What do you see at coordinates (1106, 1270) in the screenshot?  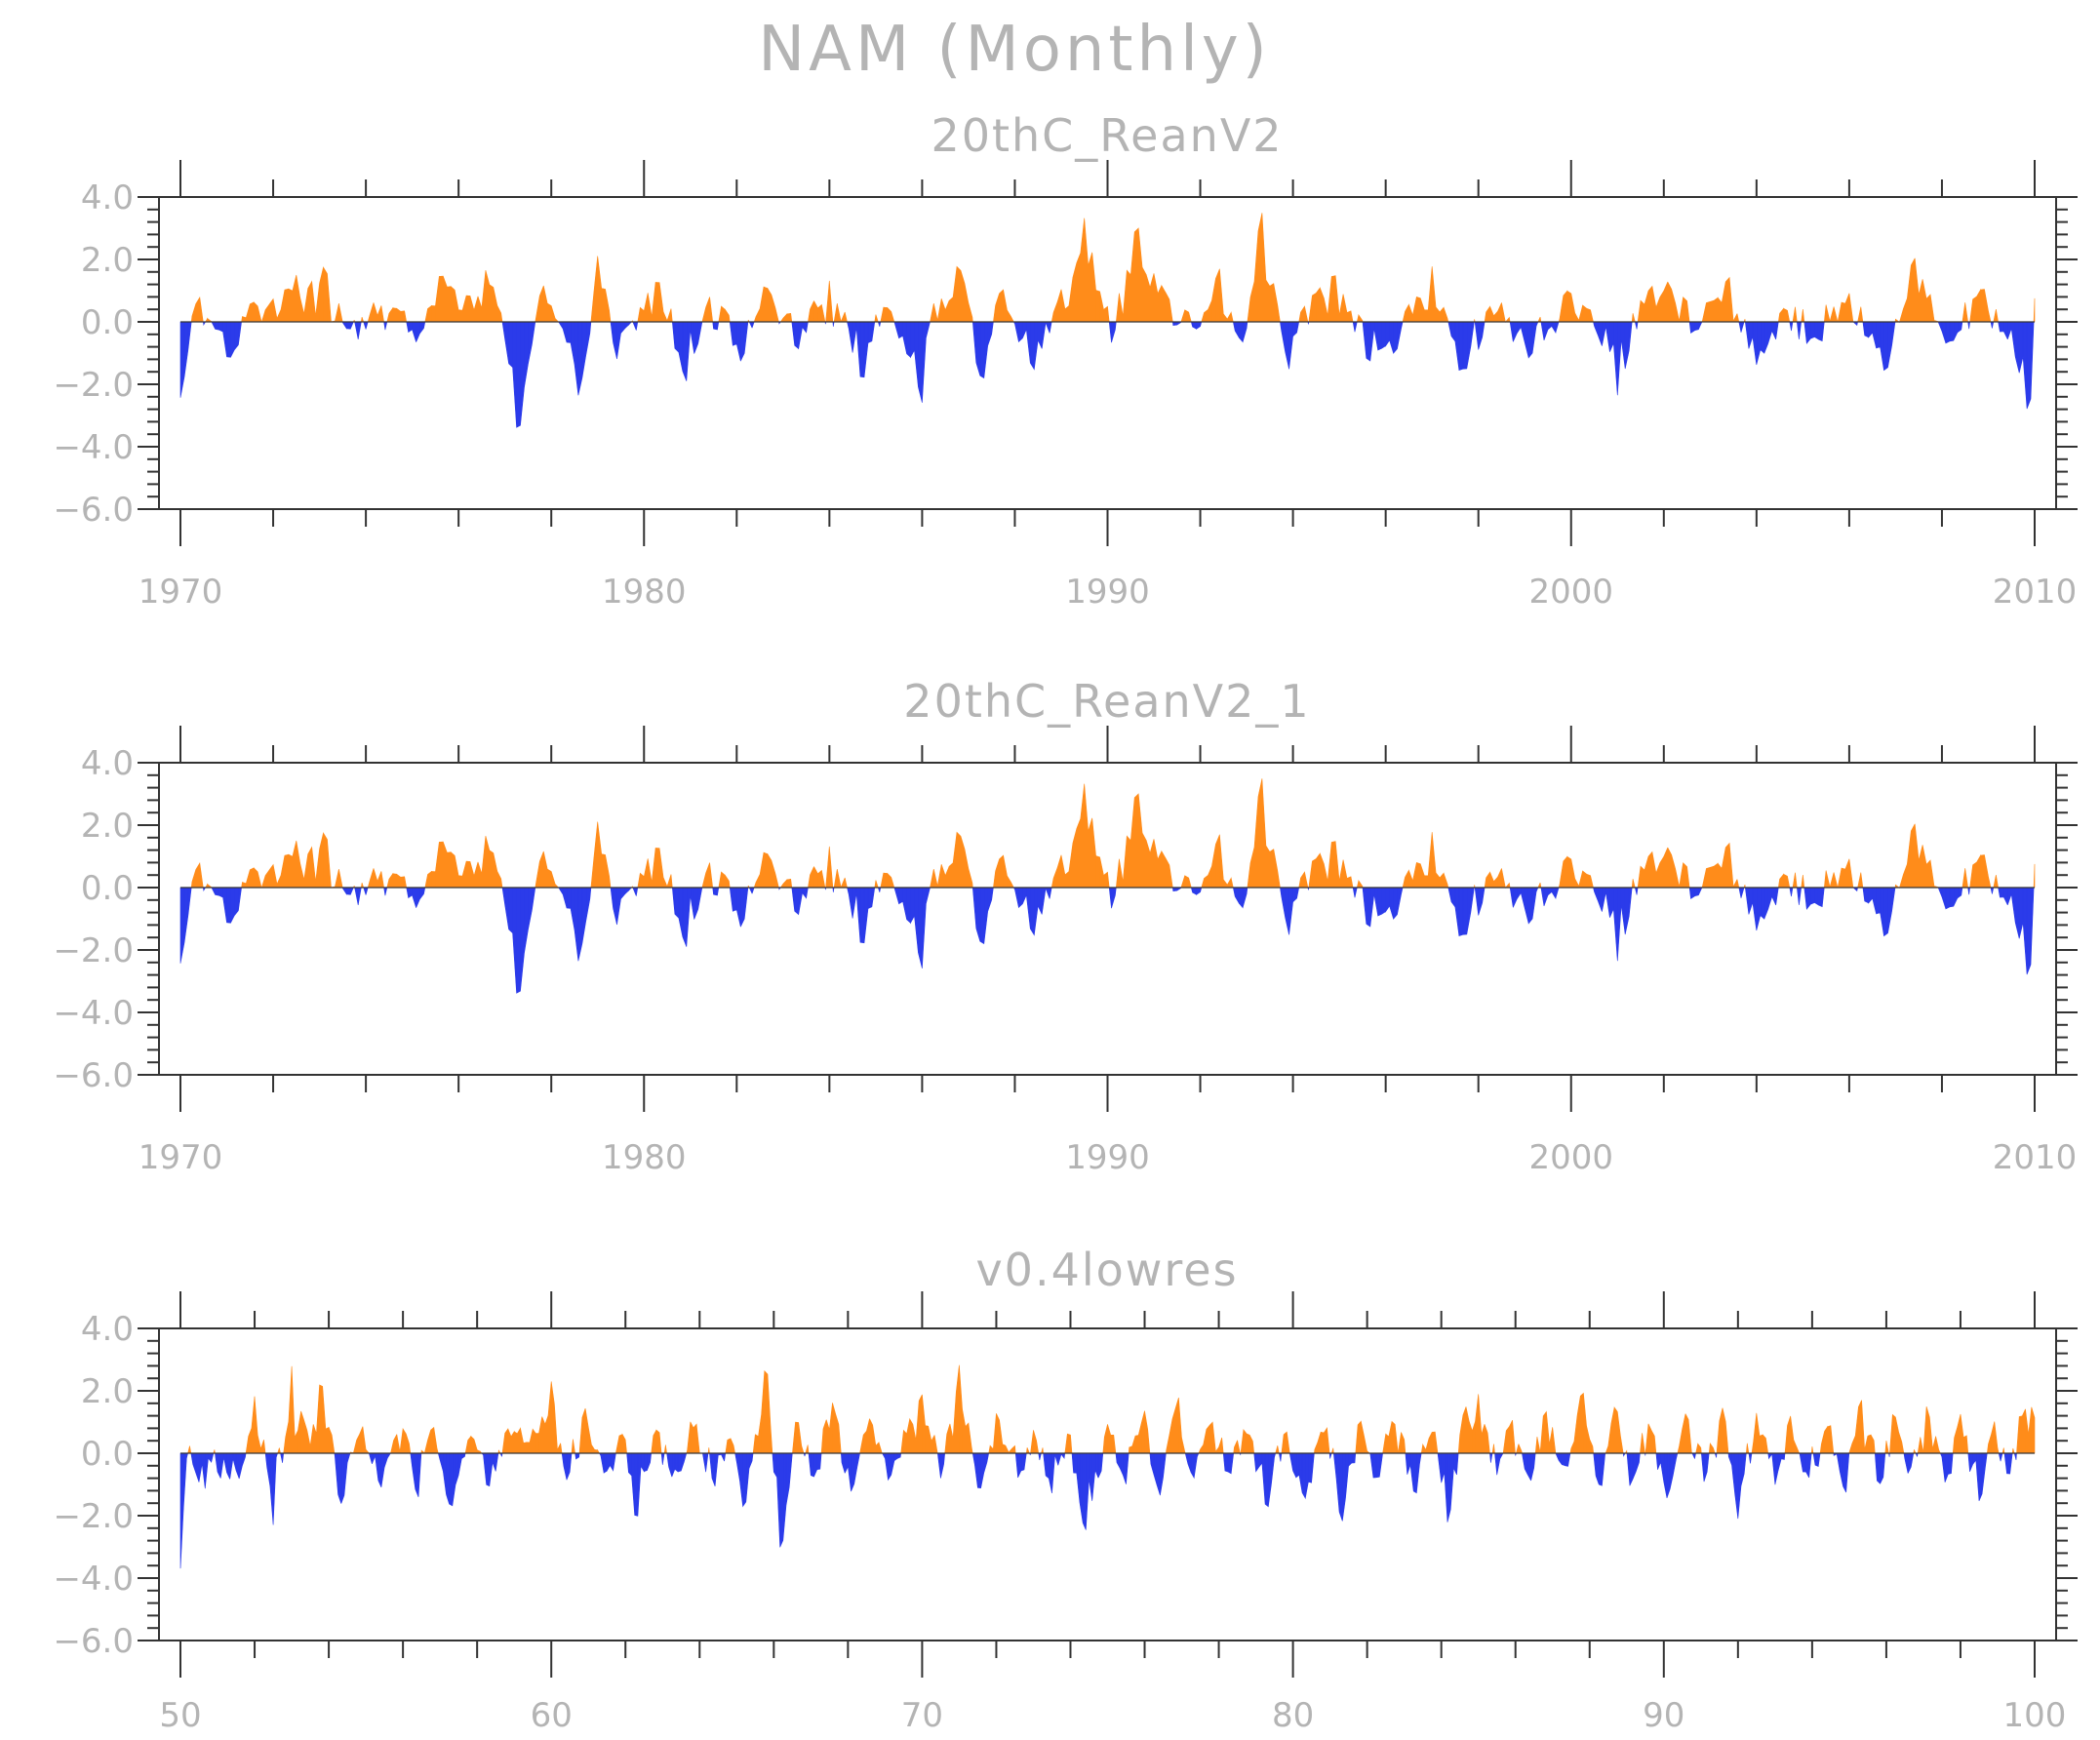 I see `panel-title: v0.4lowres` at bounding box center [1106, 1270].